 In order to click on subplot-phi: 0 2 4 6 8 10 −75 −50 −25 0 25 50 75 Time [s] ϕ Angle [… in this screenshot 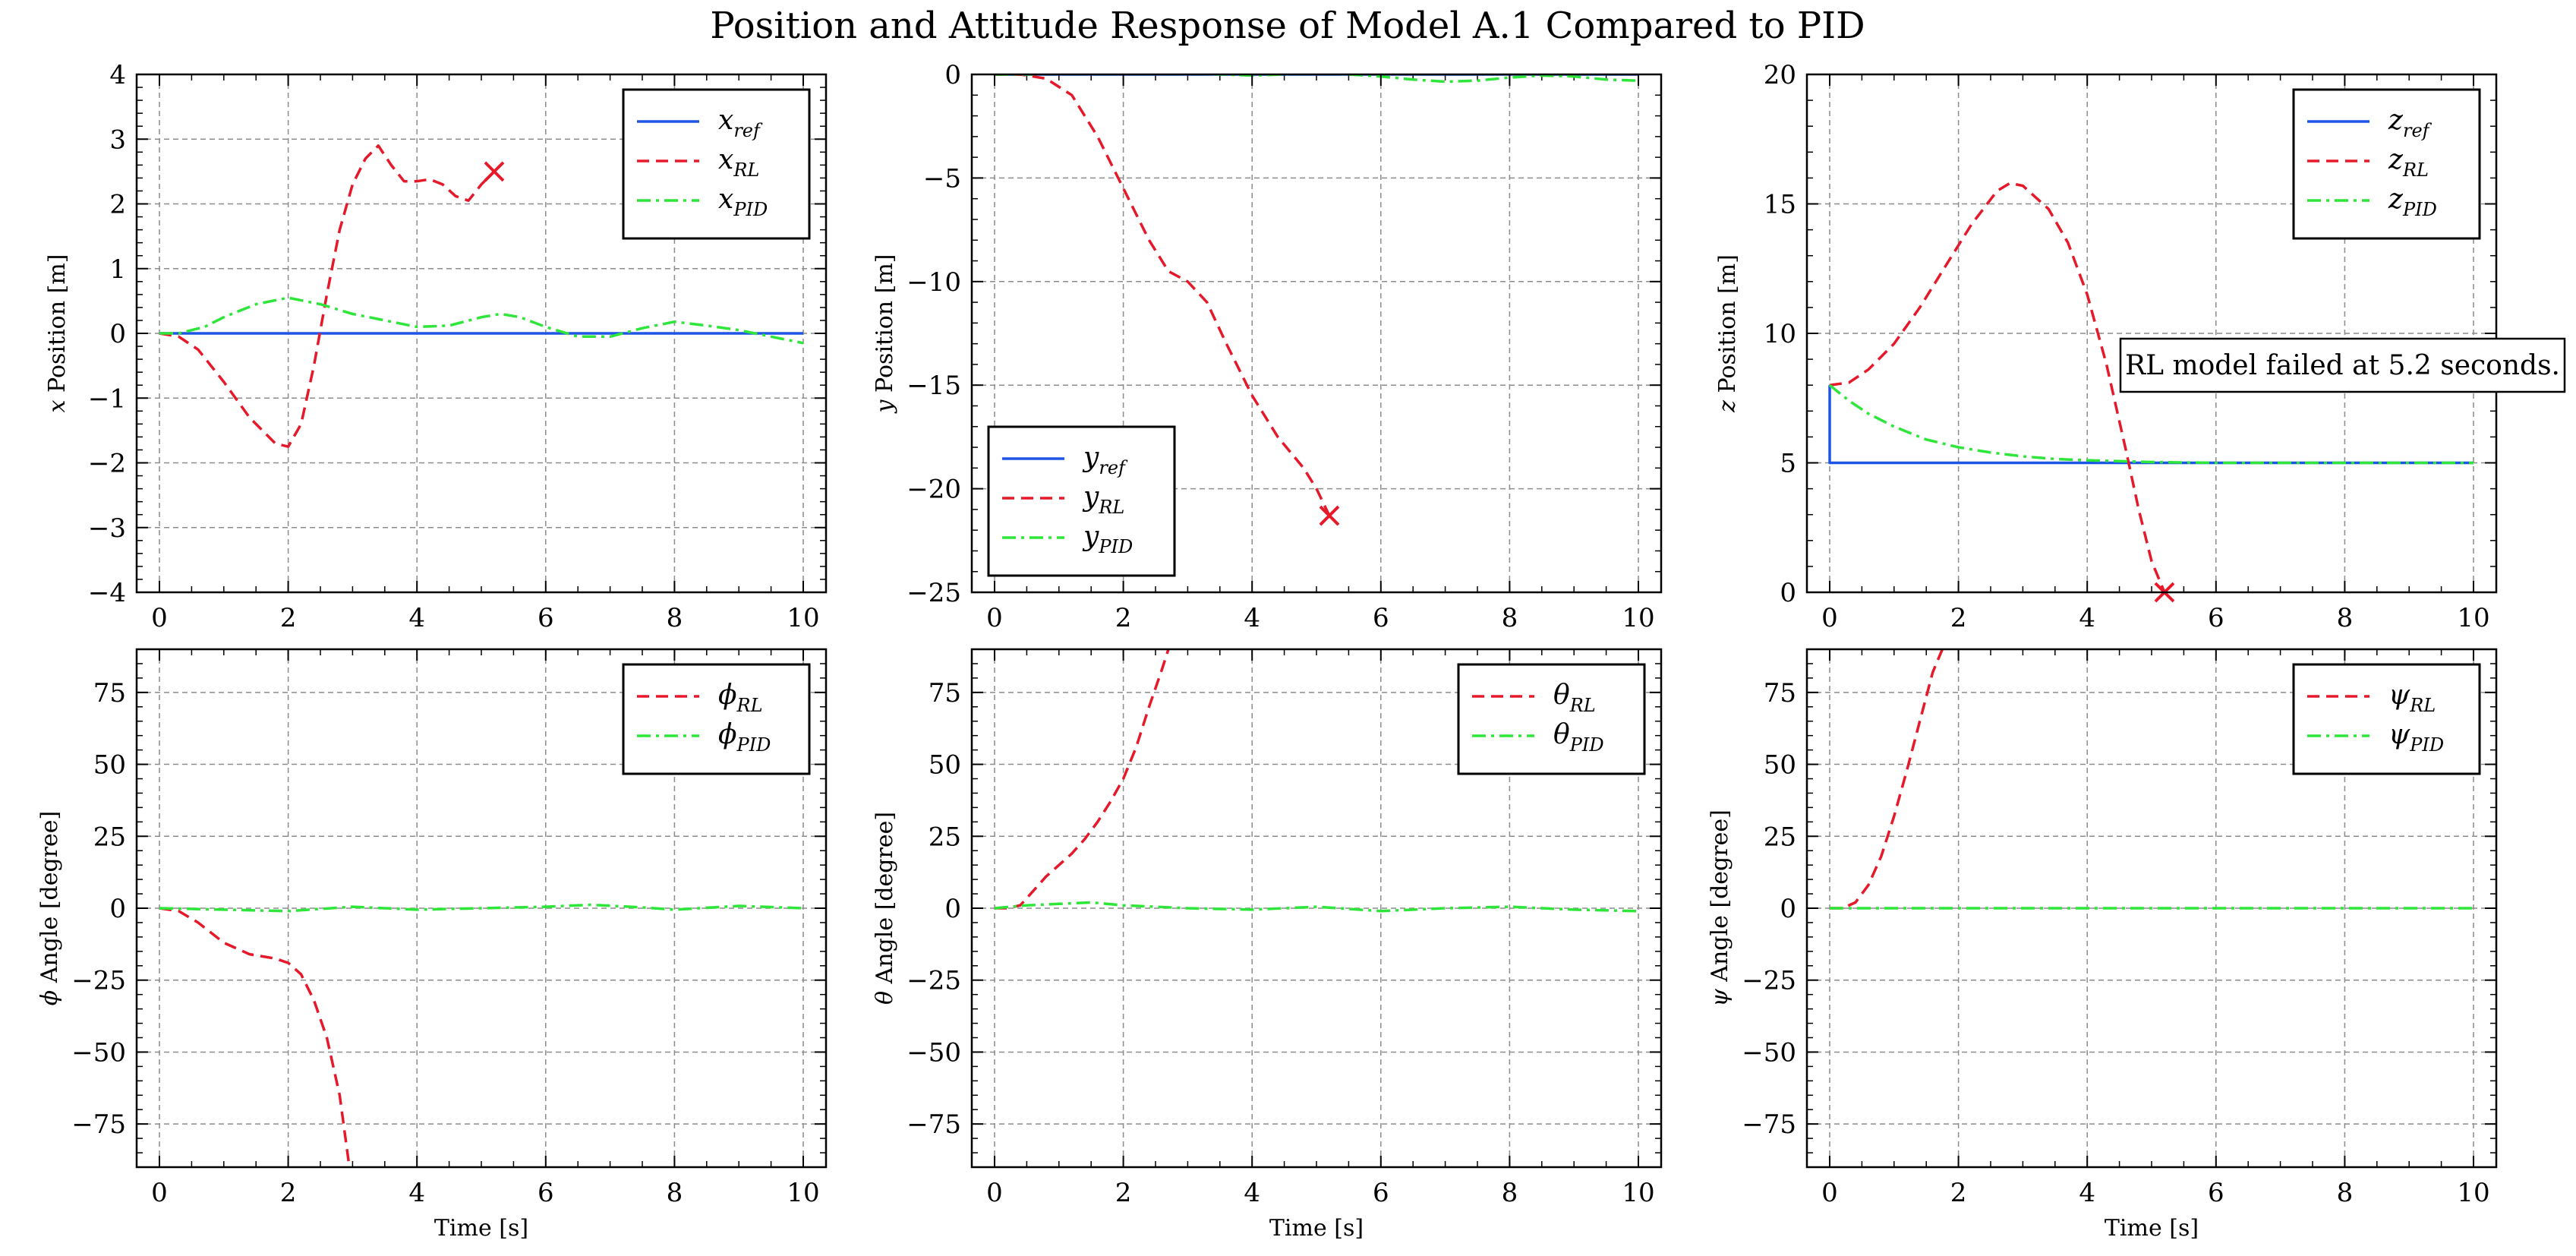, I will do `click(432, 945)`.